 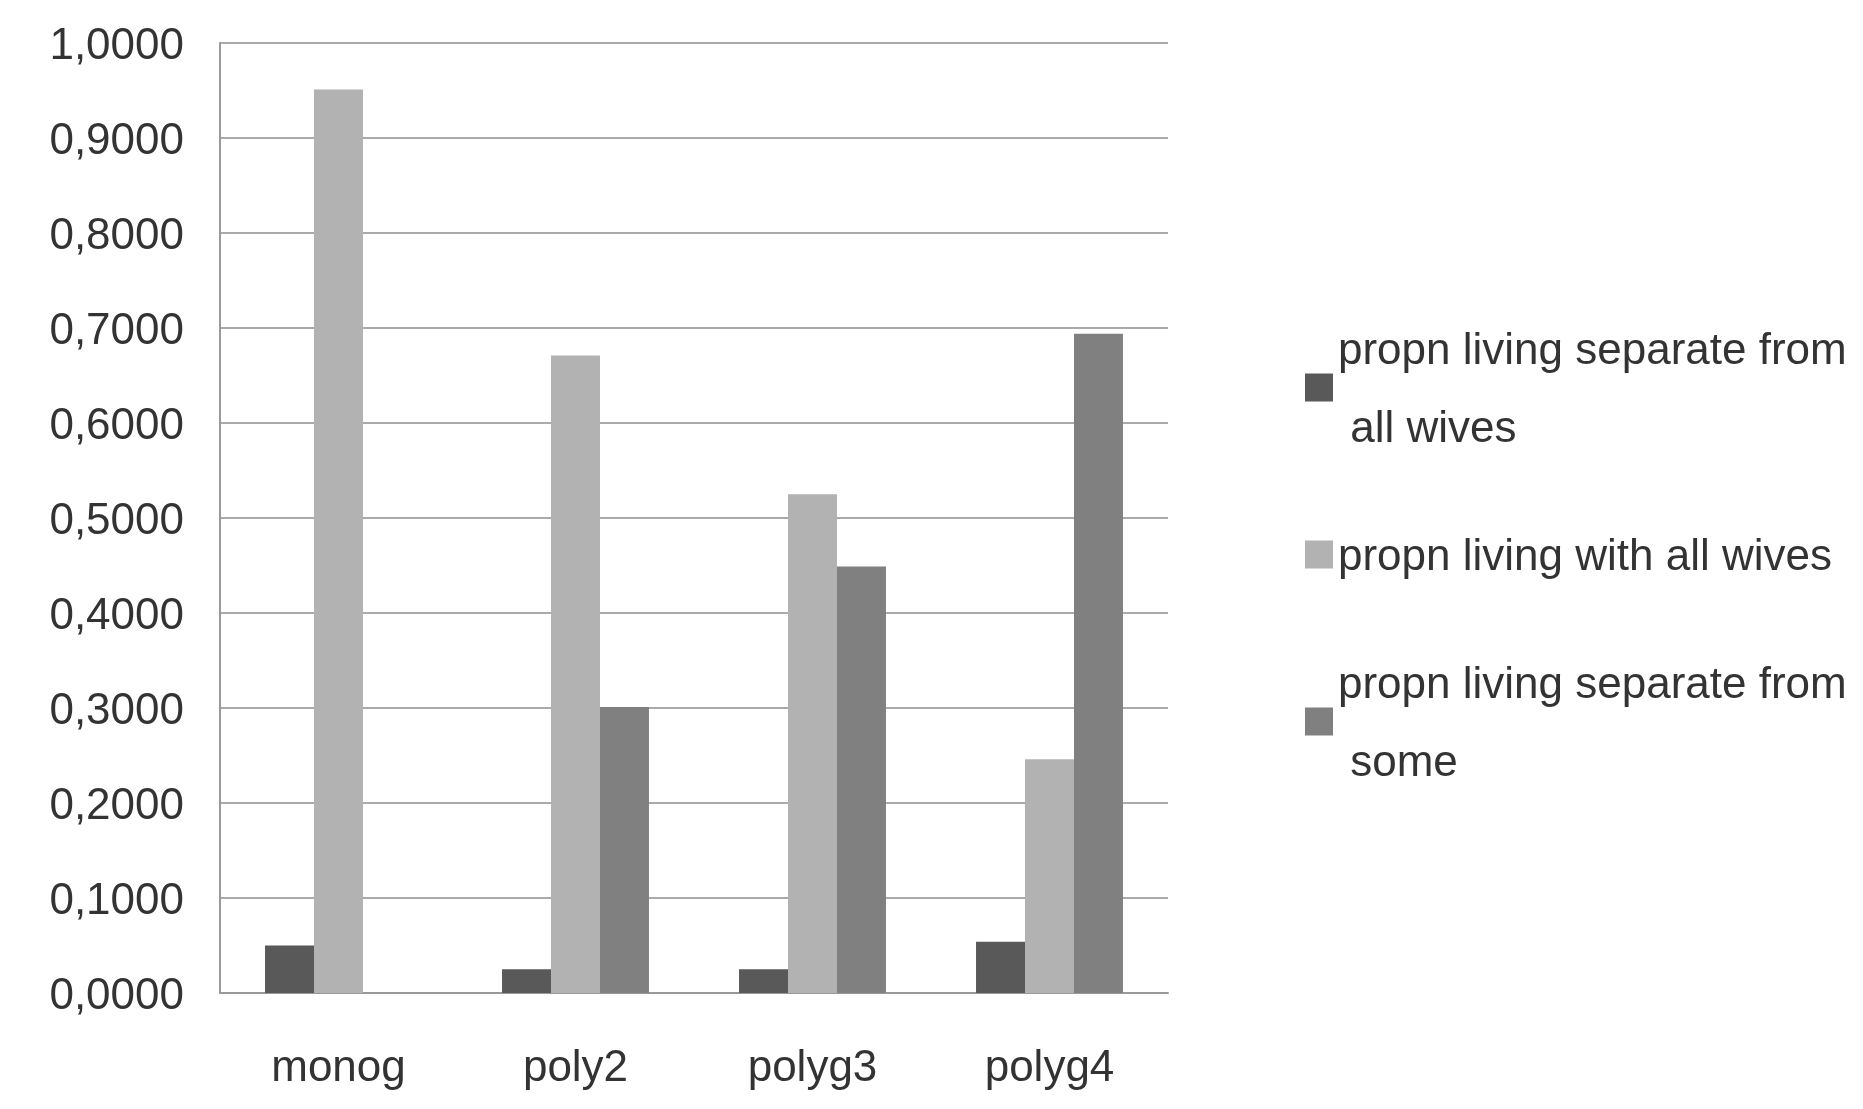 I want to click on y-tick-label: 0,4000, so click(x=116, y=613).